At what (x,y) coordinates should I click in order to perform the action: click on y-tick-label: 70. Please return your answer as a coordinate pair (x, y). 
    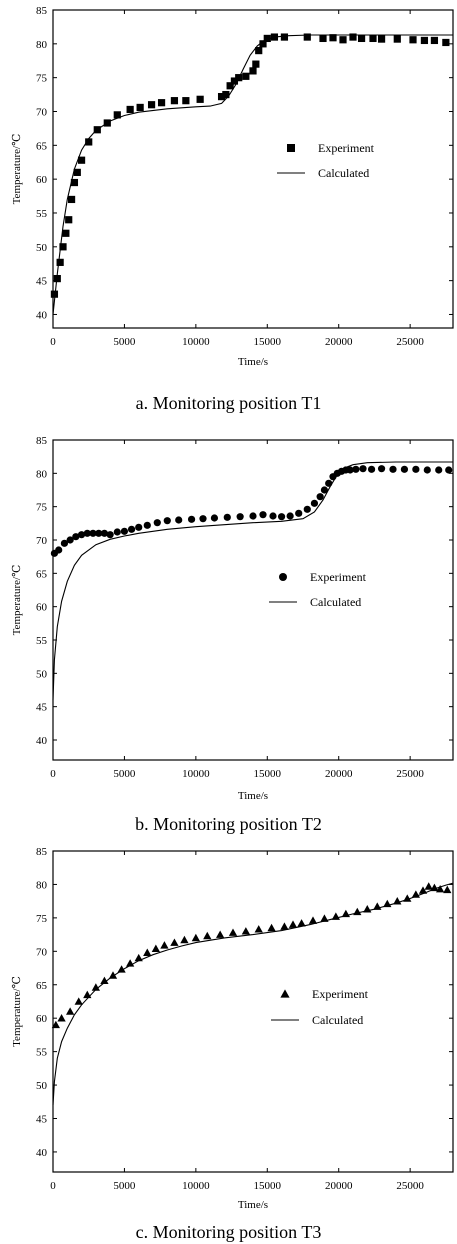
    Looking at the image, I should click on (42, 952).